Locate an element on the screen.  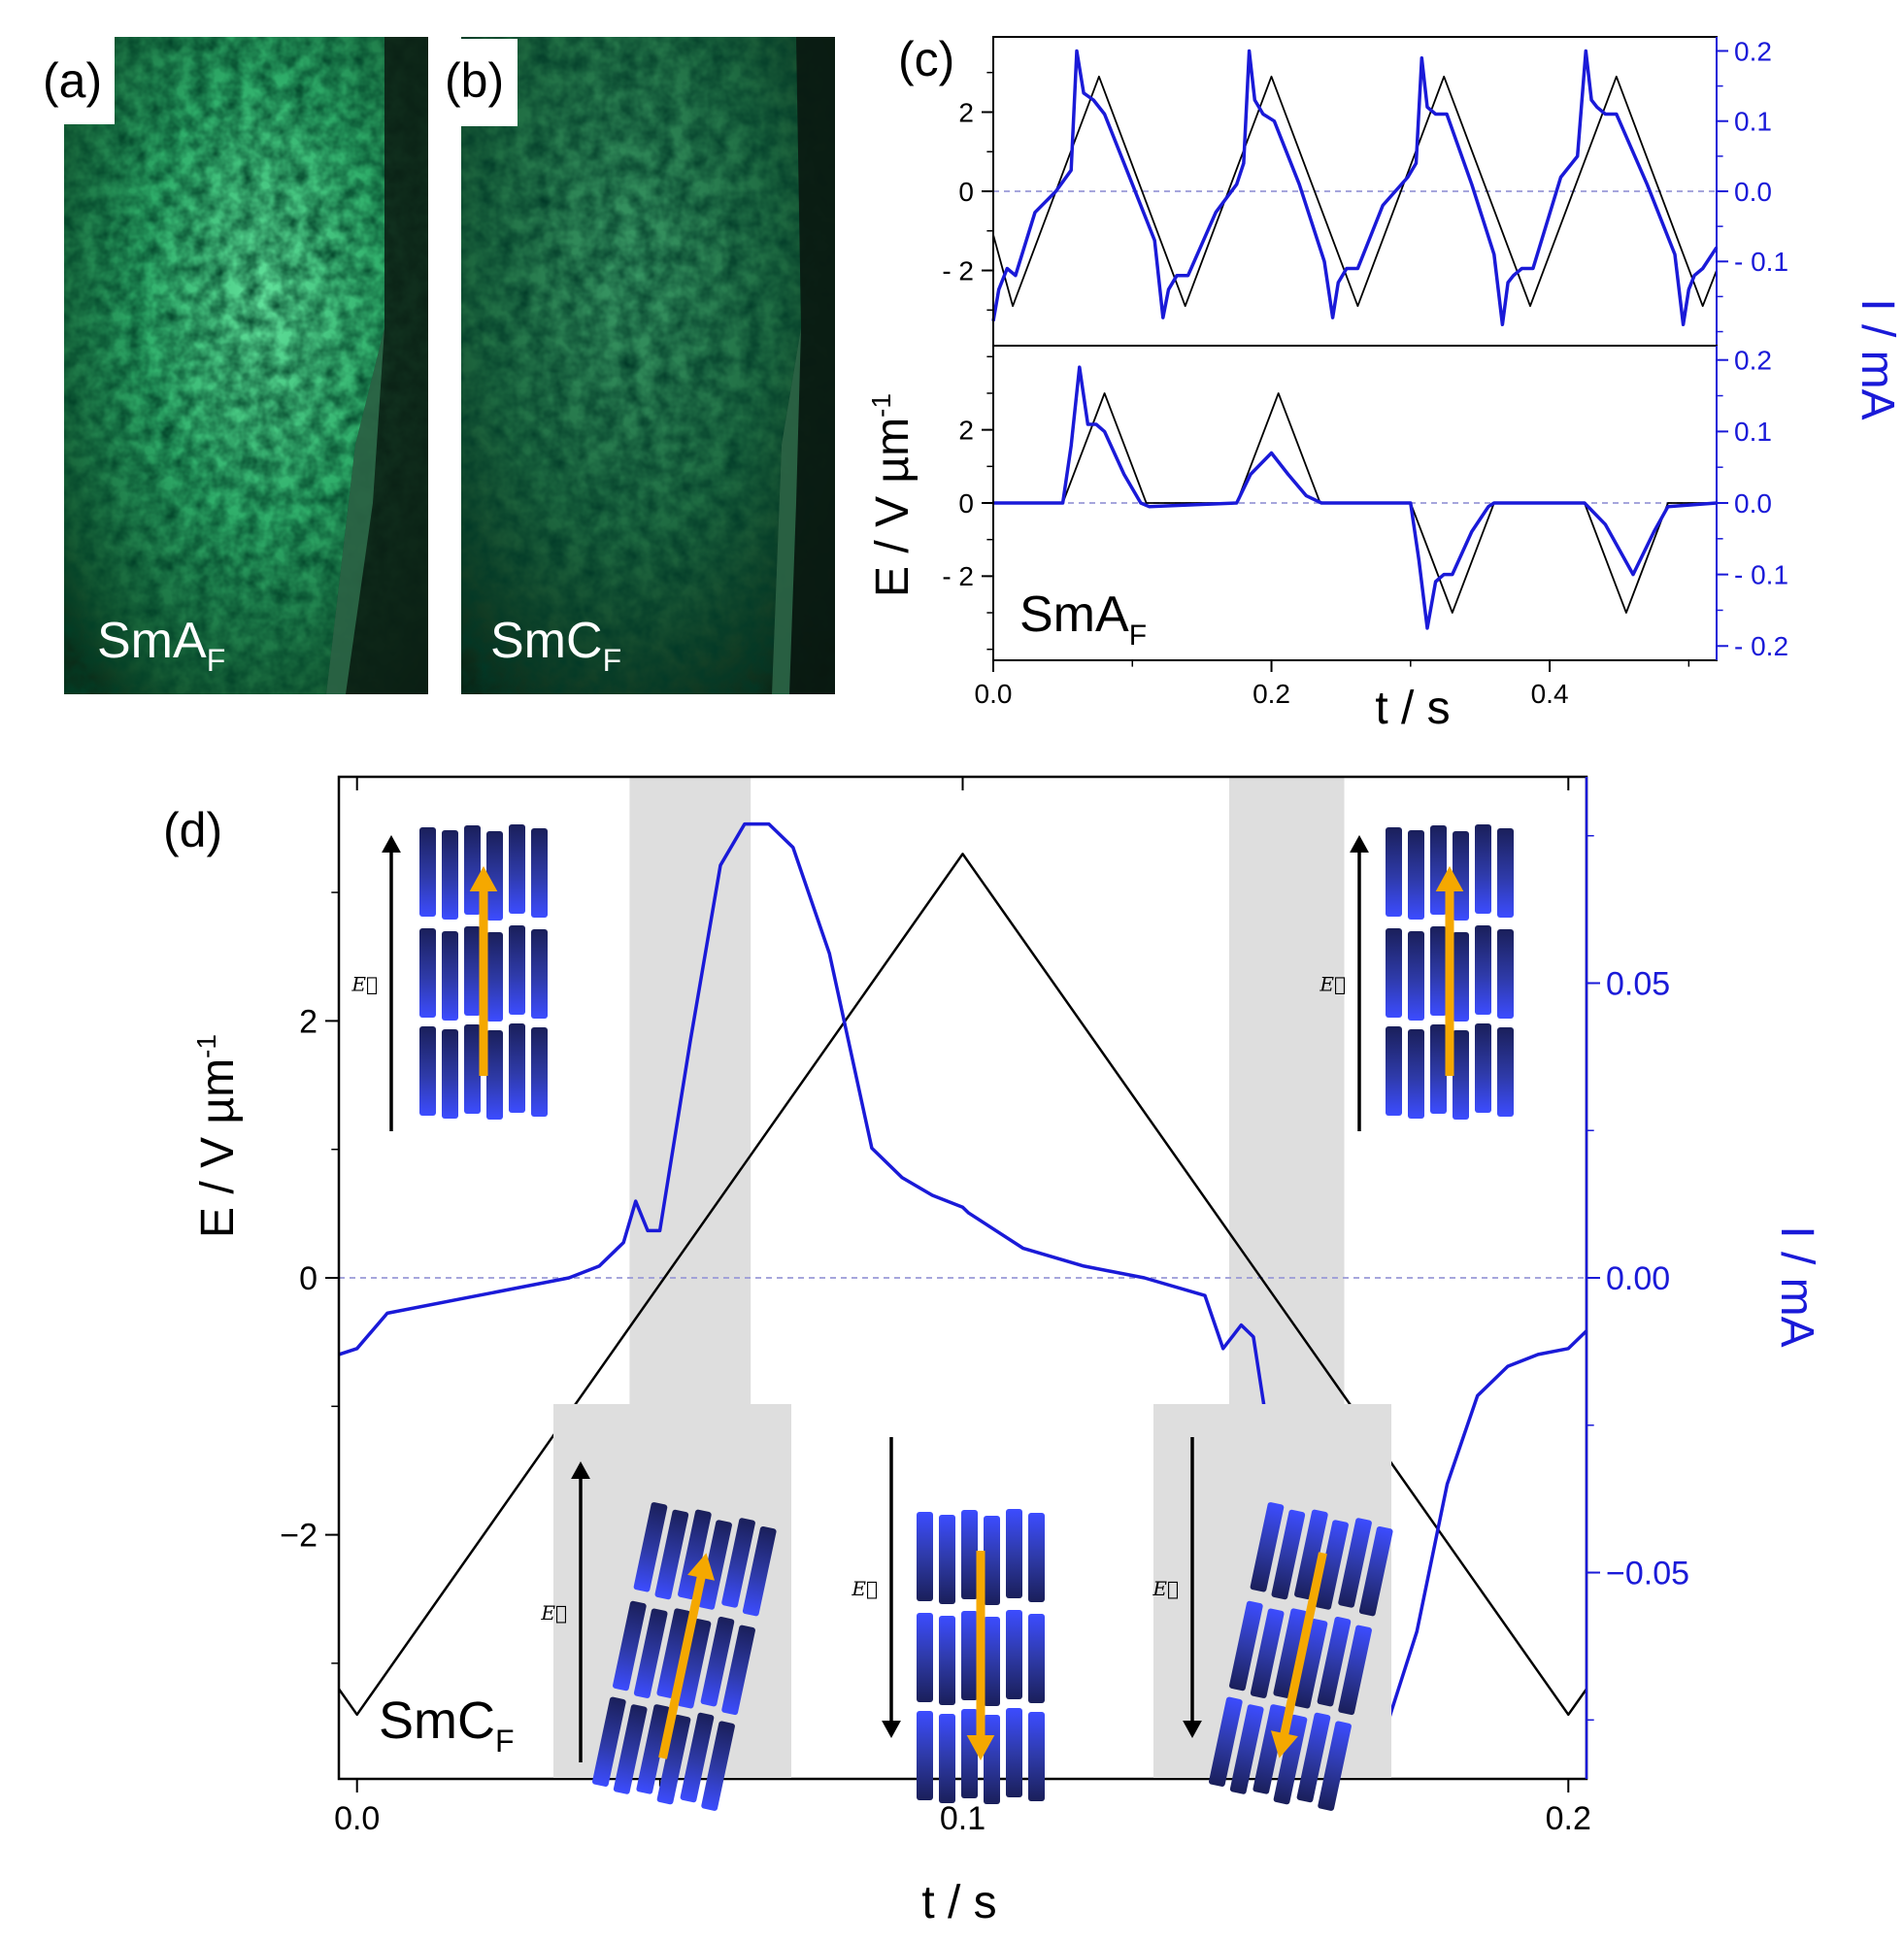
panel-d-ylabel-left: E / V µm-1 is located at coordinates (217, 1136).